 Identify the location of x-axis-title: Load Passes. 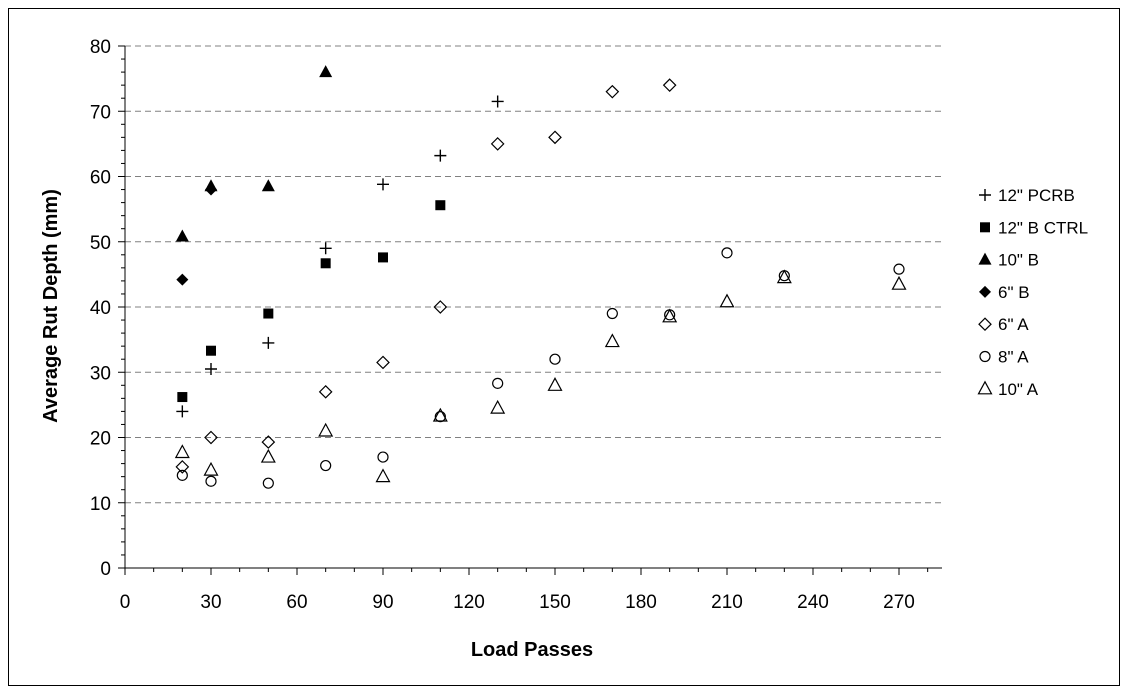
(532, 650).